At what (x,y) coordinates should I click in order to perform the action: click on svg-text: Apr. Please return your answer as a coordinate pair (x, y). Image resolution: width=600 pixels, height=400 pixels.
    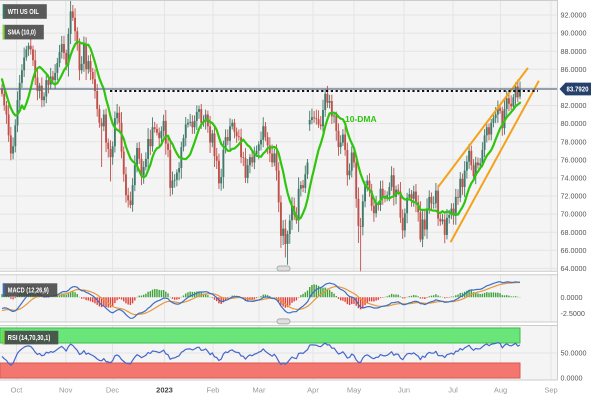
    Looking at the image, I should click on (313, 390).